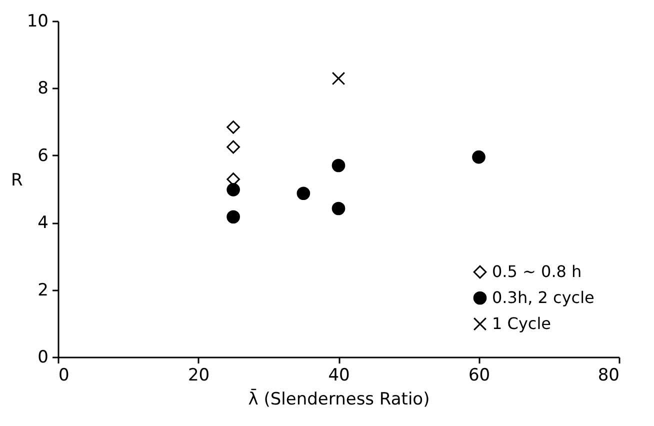  I want to click on y-tick-label: 6, so click(43, 156).